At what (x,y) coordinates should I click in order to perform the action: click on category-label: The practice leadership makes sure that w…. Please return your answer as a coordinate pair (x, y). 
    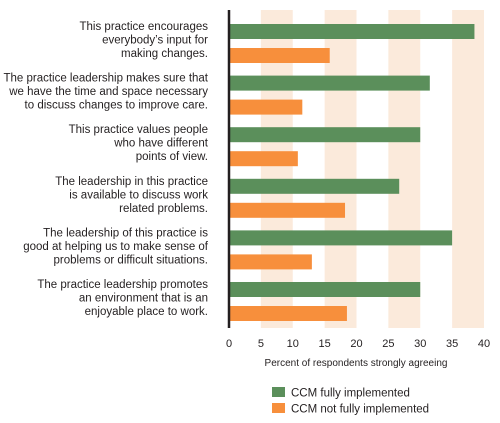
    Looking at the image, I should click on (105, 92).